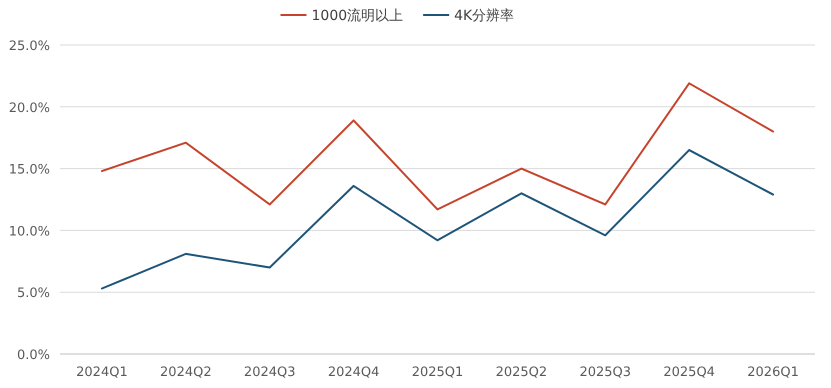 The image size is (831, 388). I want to click on y-tick-label: 5.0%, so click(33, 294).